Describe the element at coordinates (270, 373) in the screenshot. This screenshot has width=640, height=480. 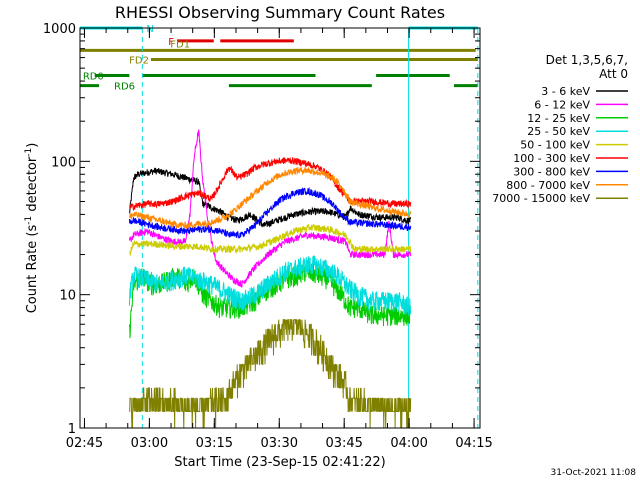
I see `series-line-7000-15000-kev` at that location.